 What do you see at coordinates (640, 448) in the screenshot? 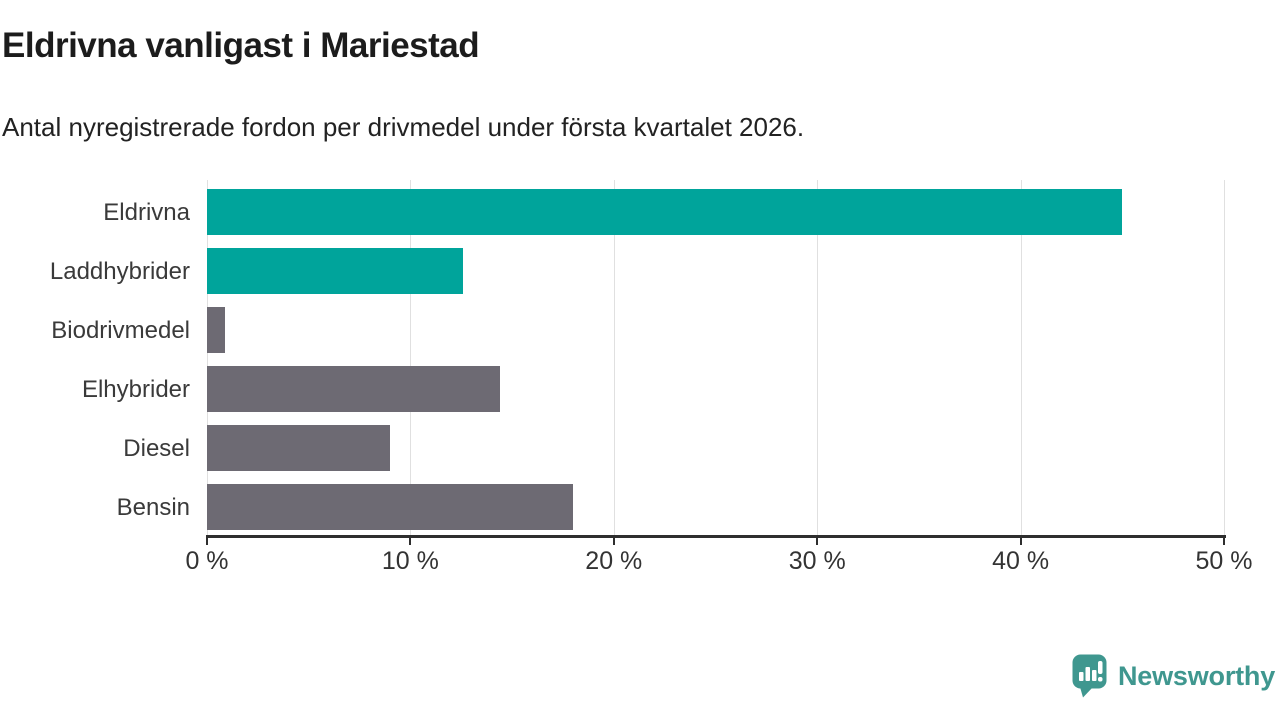
I see `chart-row: Diesel` at bounding box center [640, 448].